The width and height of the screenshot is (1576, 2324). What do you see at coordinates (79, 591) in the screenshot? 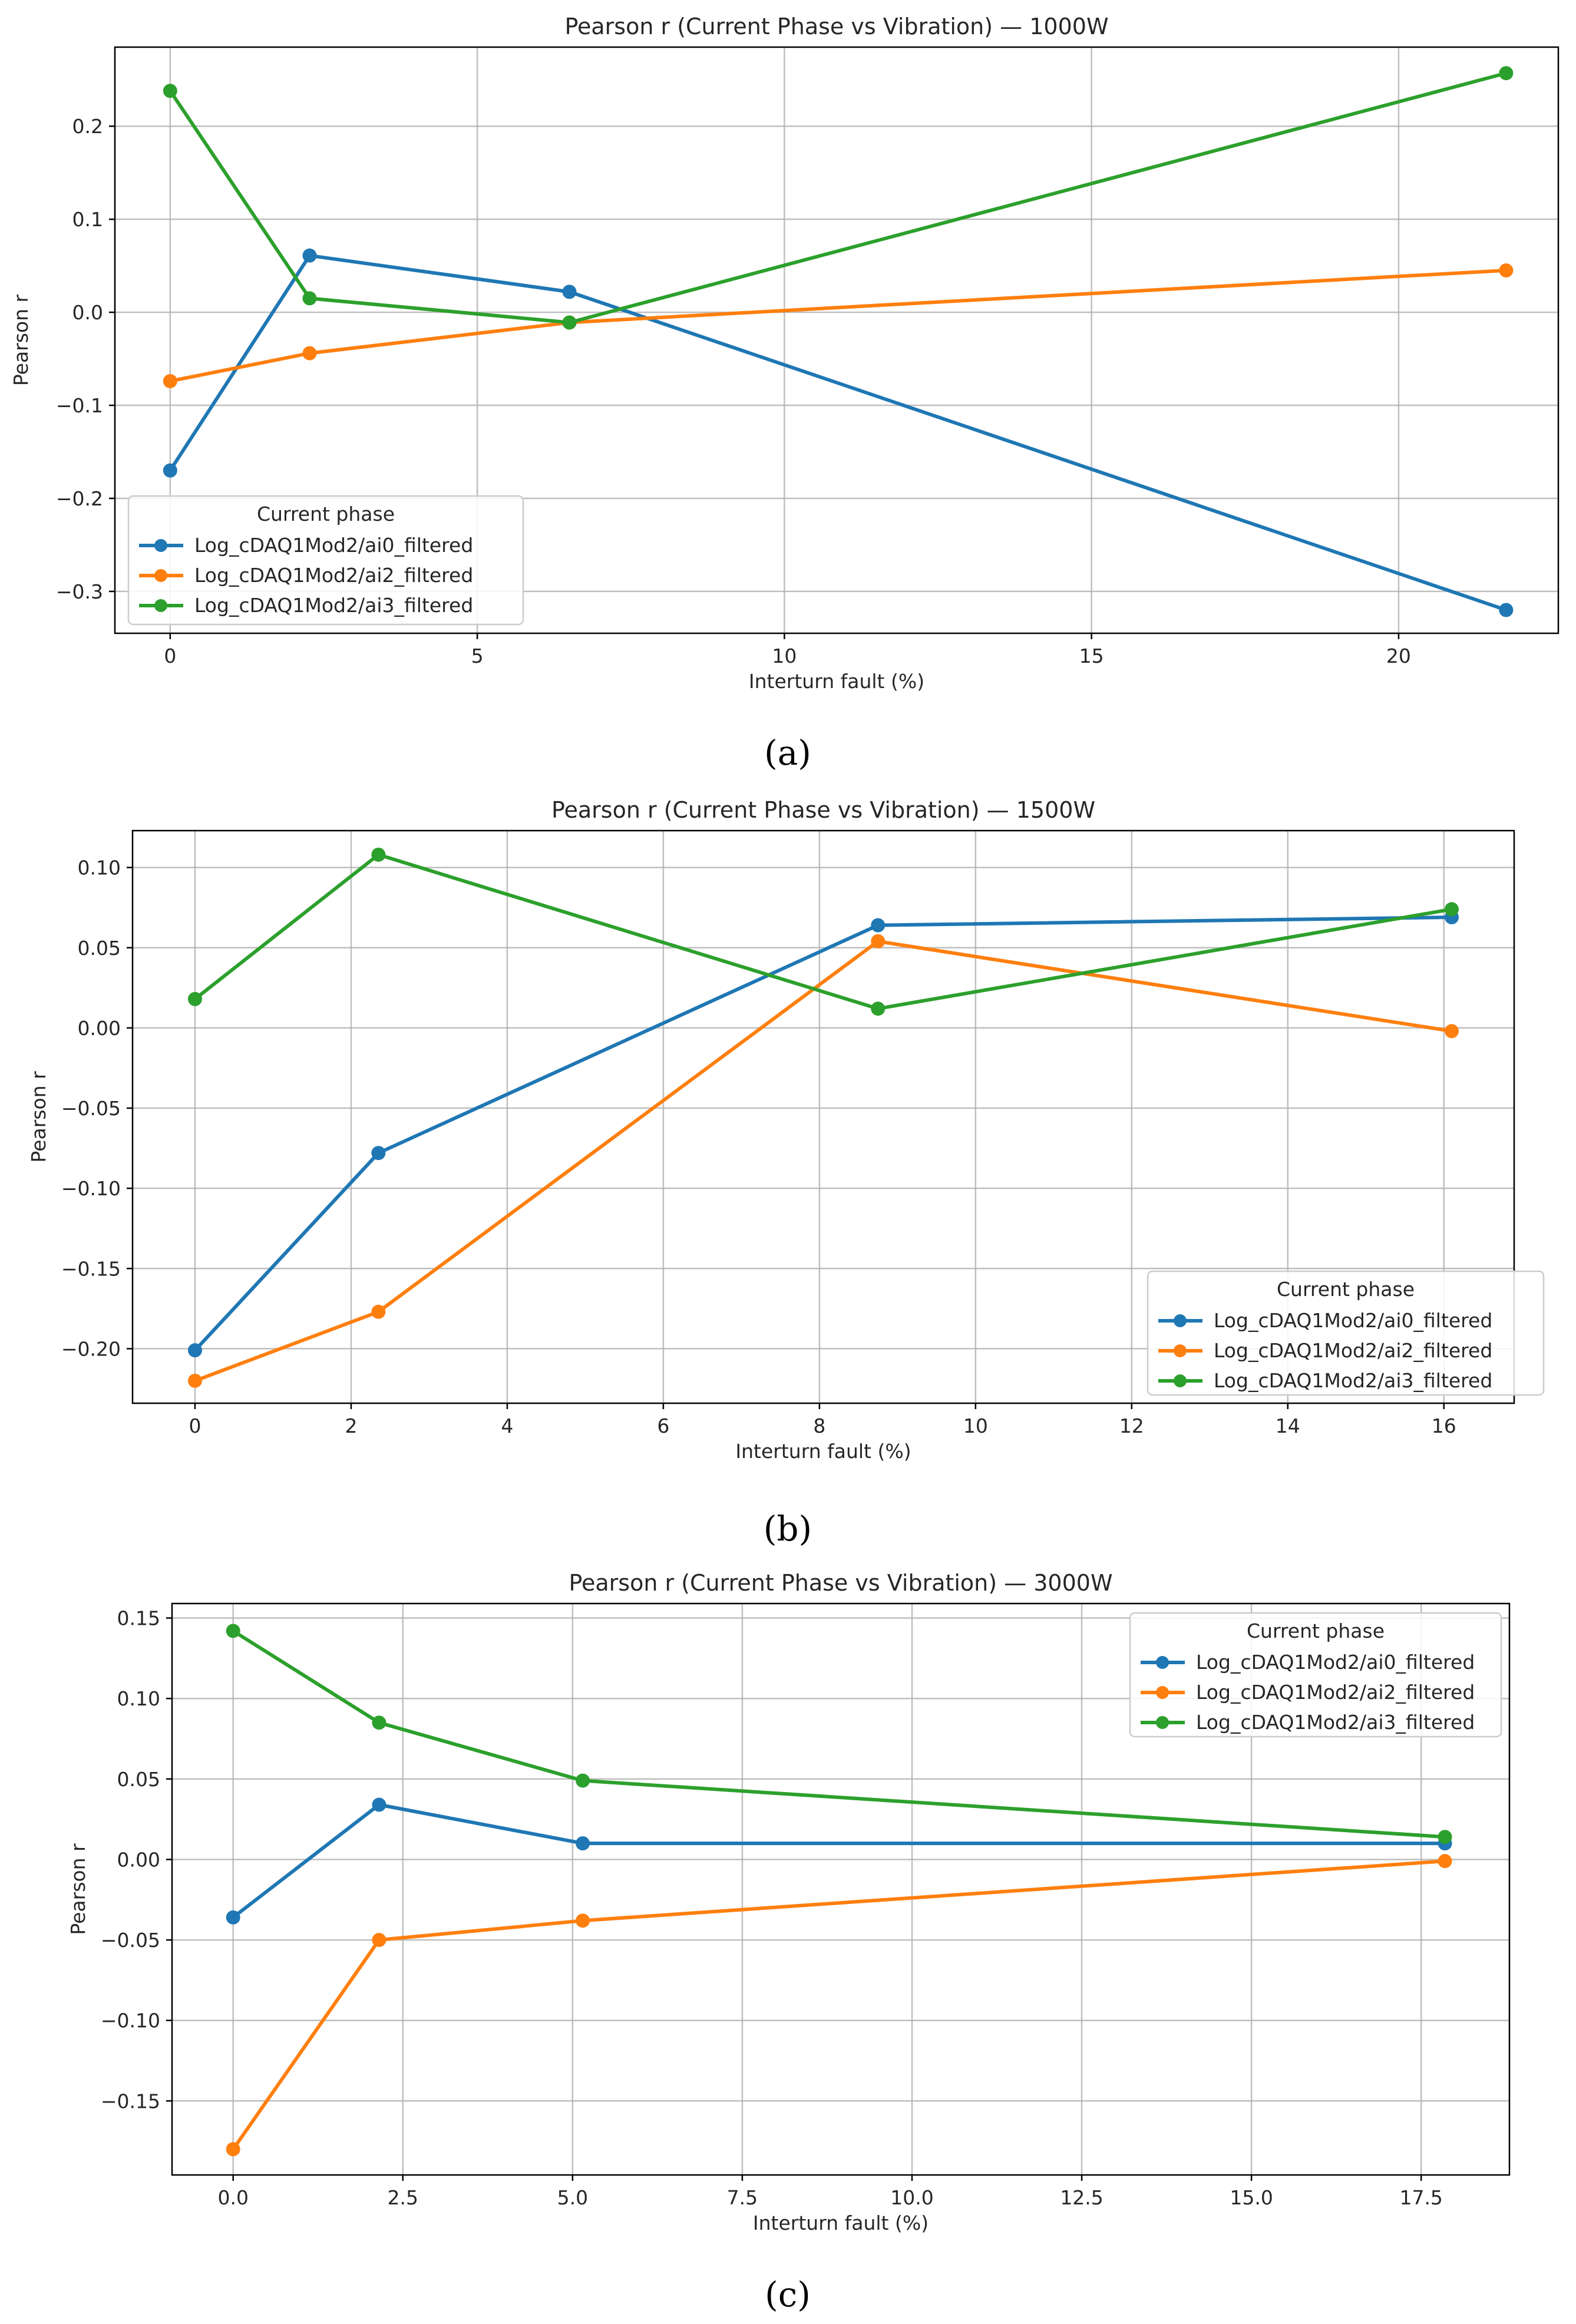
I see `y-tick-label: −0.3` at bounding box center [79, 591].